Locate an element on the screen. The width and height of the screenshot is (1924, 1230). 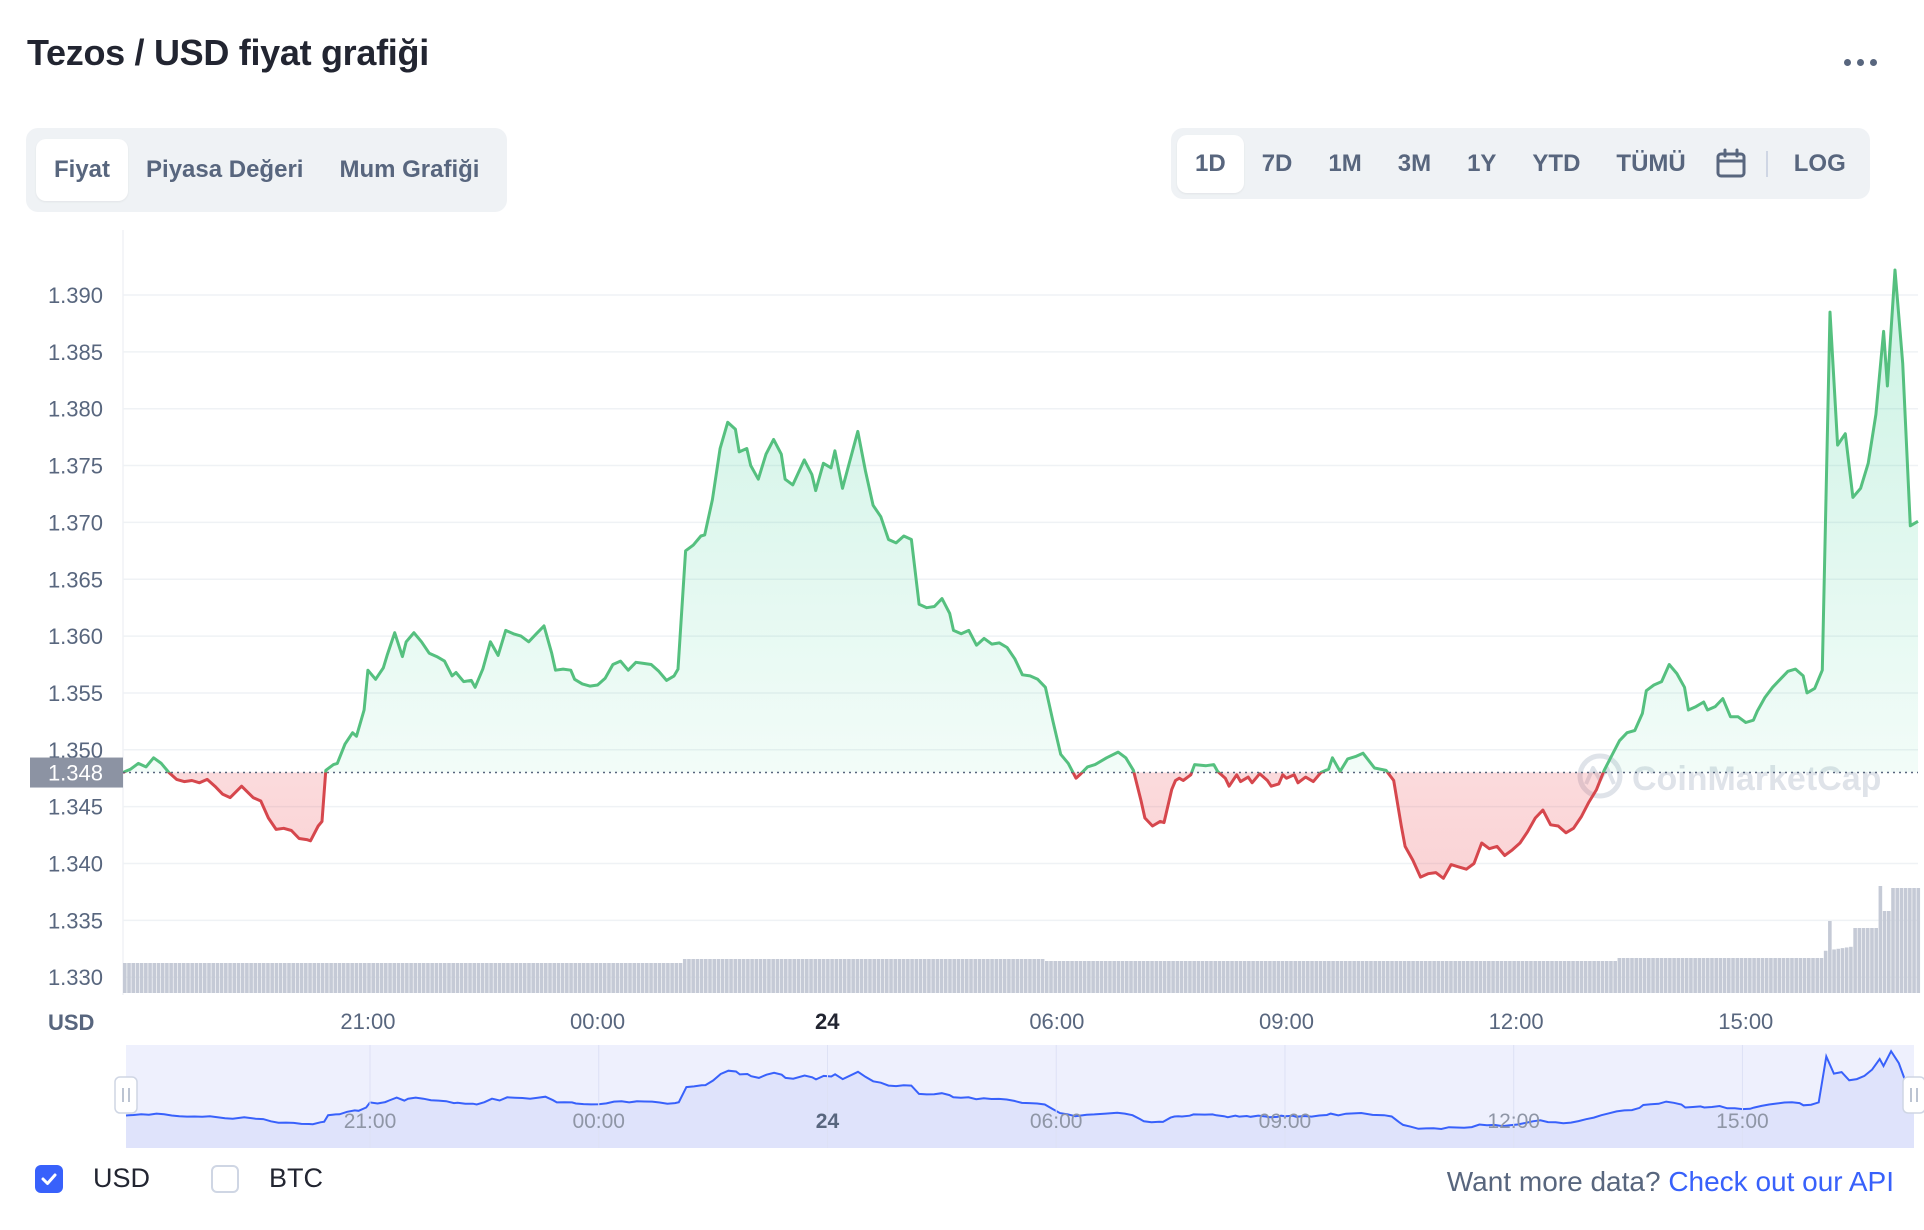
tab-piyasa-degeri: Piyasa Değeri is located at coordinates (225, 169).